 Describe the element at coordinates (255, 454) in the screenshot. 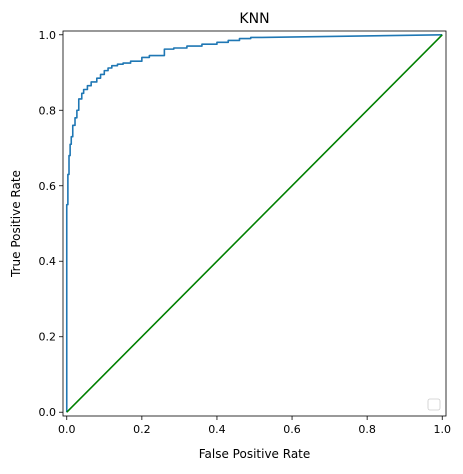

I see `x-axis-label: False Positive Rate` at that location.